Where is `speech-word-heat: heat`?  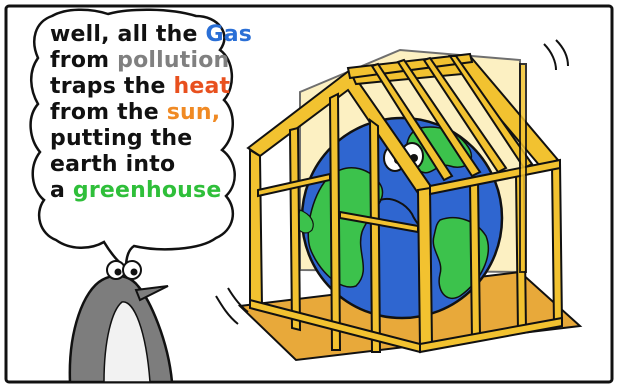
speech-word-heat: heat is located at coordinates (202, 86).